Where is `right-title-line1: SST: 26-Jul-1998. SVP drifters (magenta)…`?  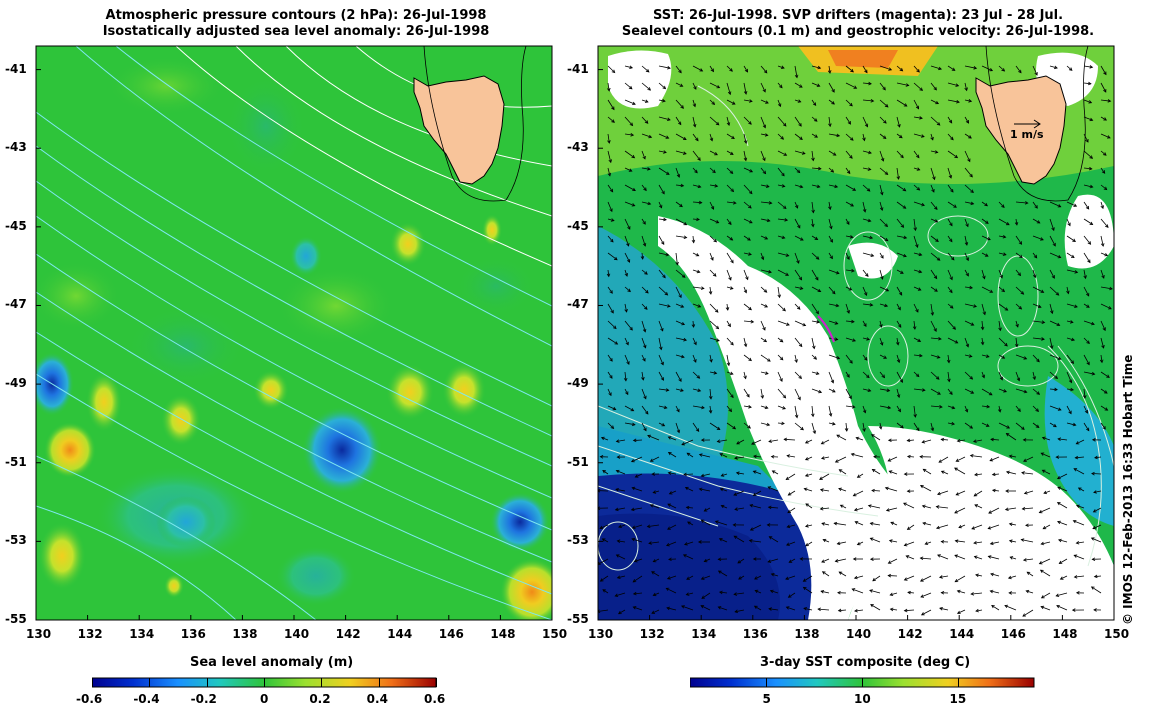 right-title-line1: SST: 26-Jul-1998. SVP drifters (magenta)… is located at coordinates (858, 15).